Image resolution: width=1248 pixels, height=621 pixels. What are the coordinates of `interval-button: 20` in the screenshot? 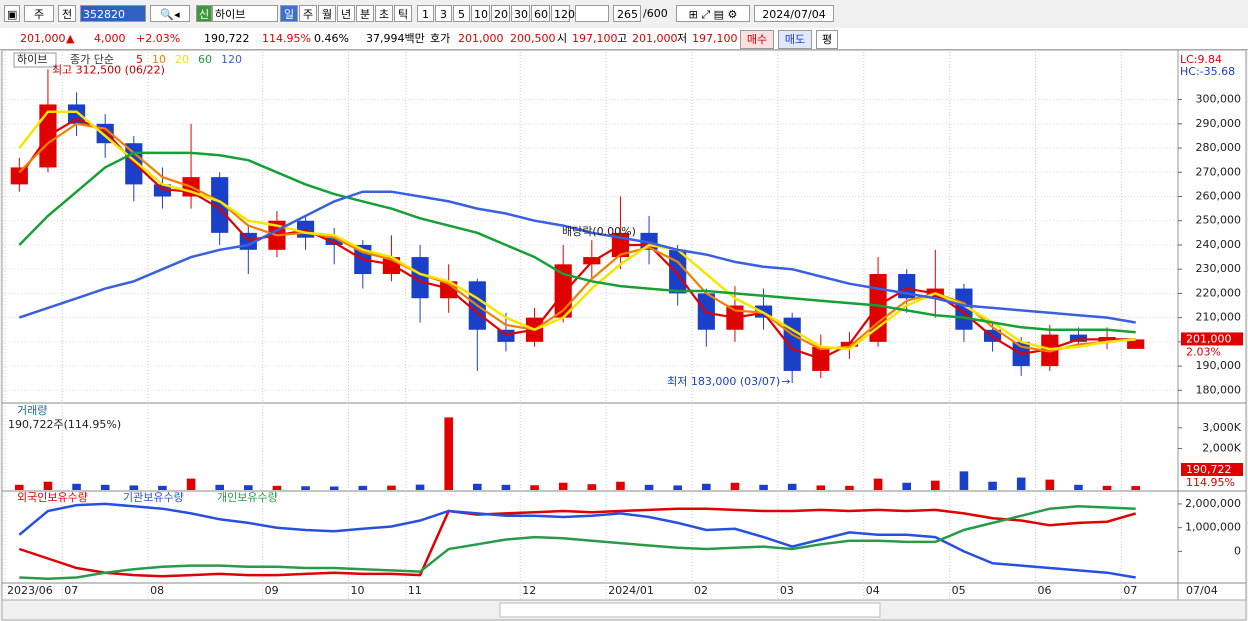 It's located at (500, 13).